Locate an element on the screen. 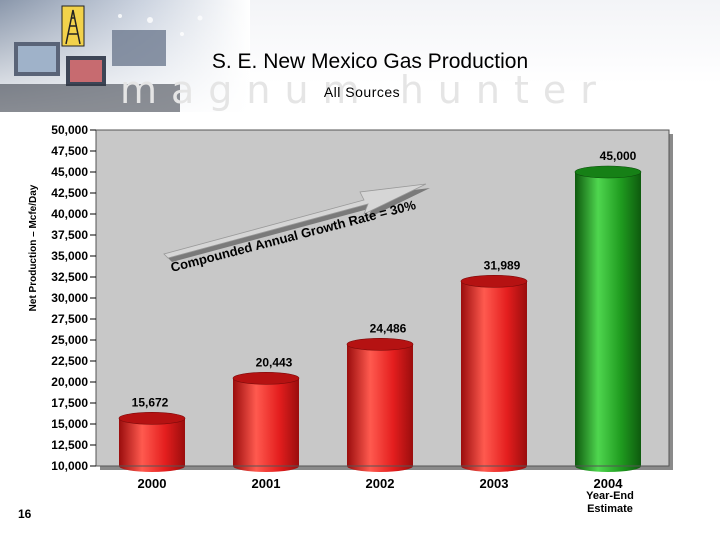 The image size is (720, 540). growth-arrow-body is located at coordinates (295, 221).